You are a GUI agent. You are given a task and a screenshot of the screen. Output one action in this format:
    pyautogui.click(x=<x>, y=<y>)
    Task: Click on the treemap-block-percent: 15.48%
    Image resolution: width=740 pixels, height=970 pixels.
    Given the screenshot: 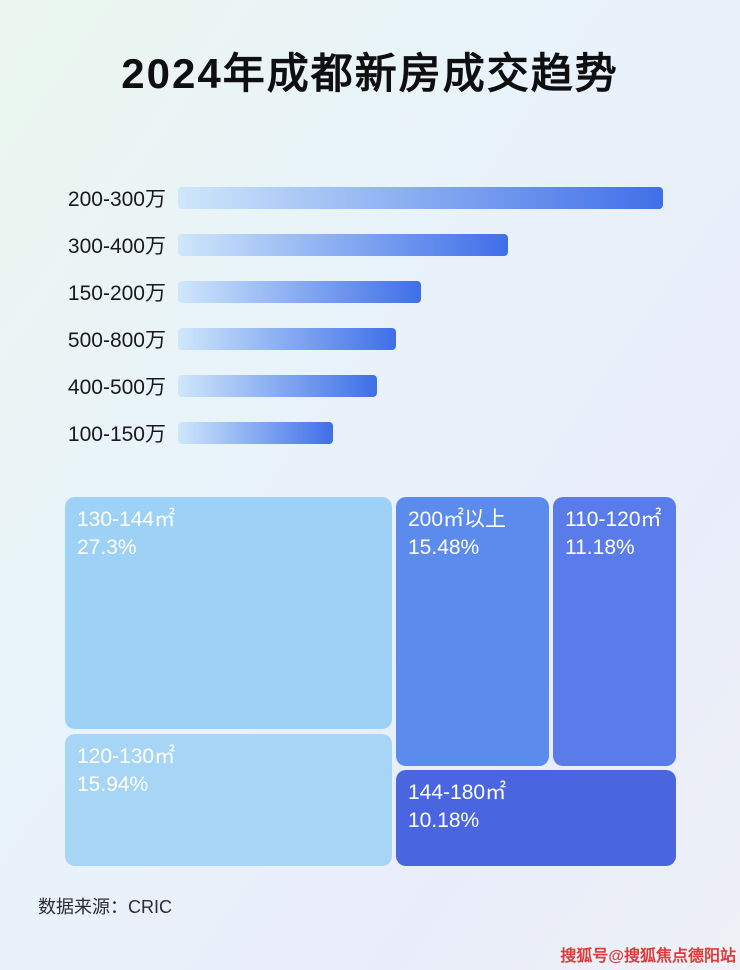 What is the action you would take?
    pyautogui.click(x=444, y=548)
    